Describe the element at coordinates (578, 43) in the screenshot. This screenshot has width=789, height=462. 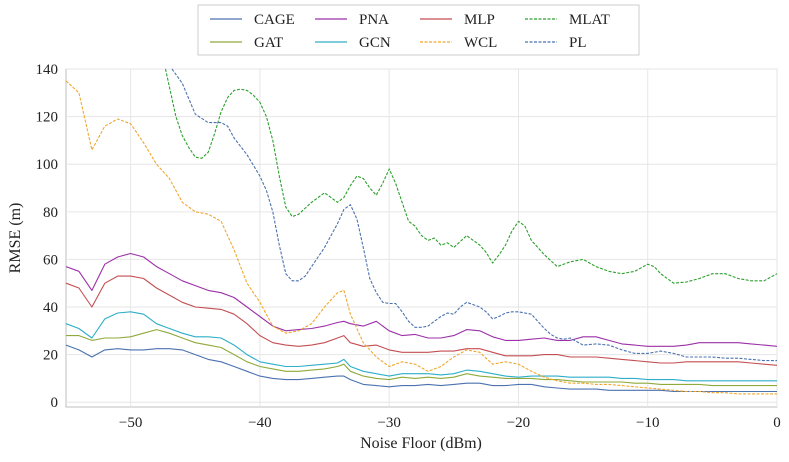
I see `legend-label-pl: PL` at that location.